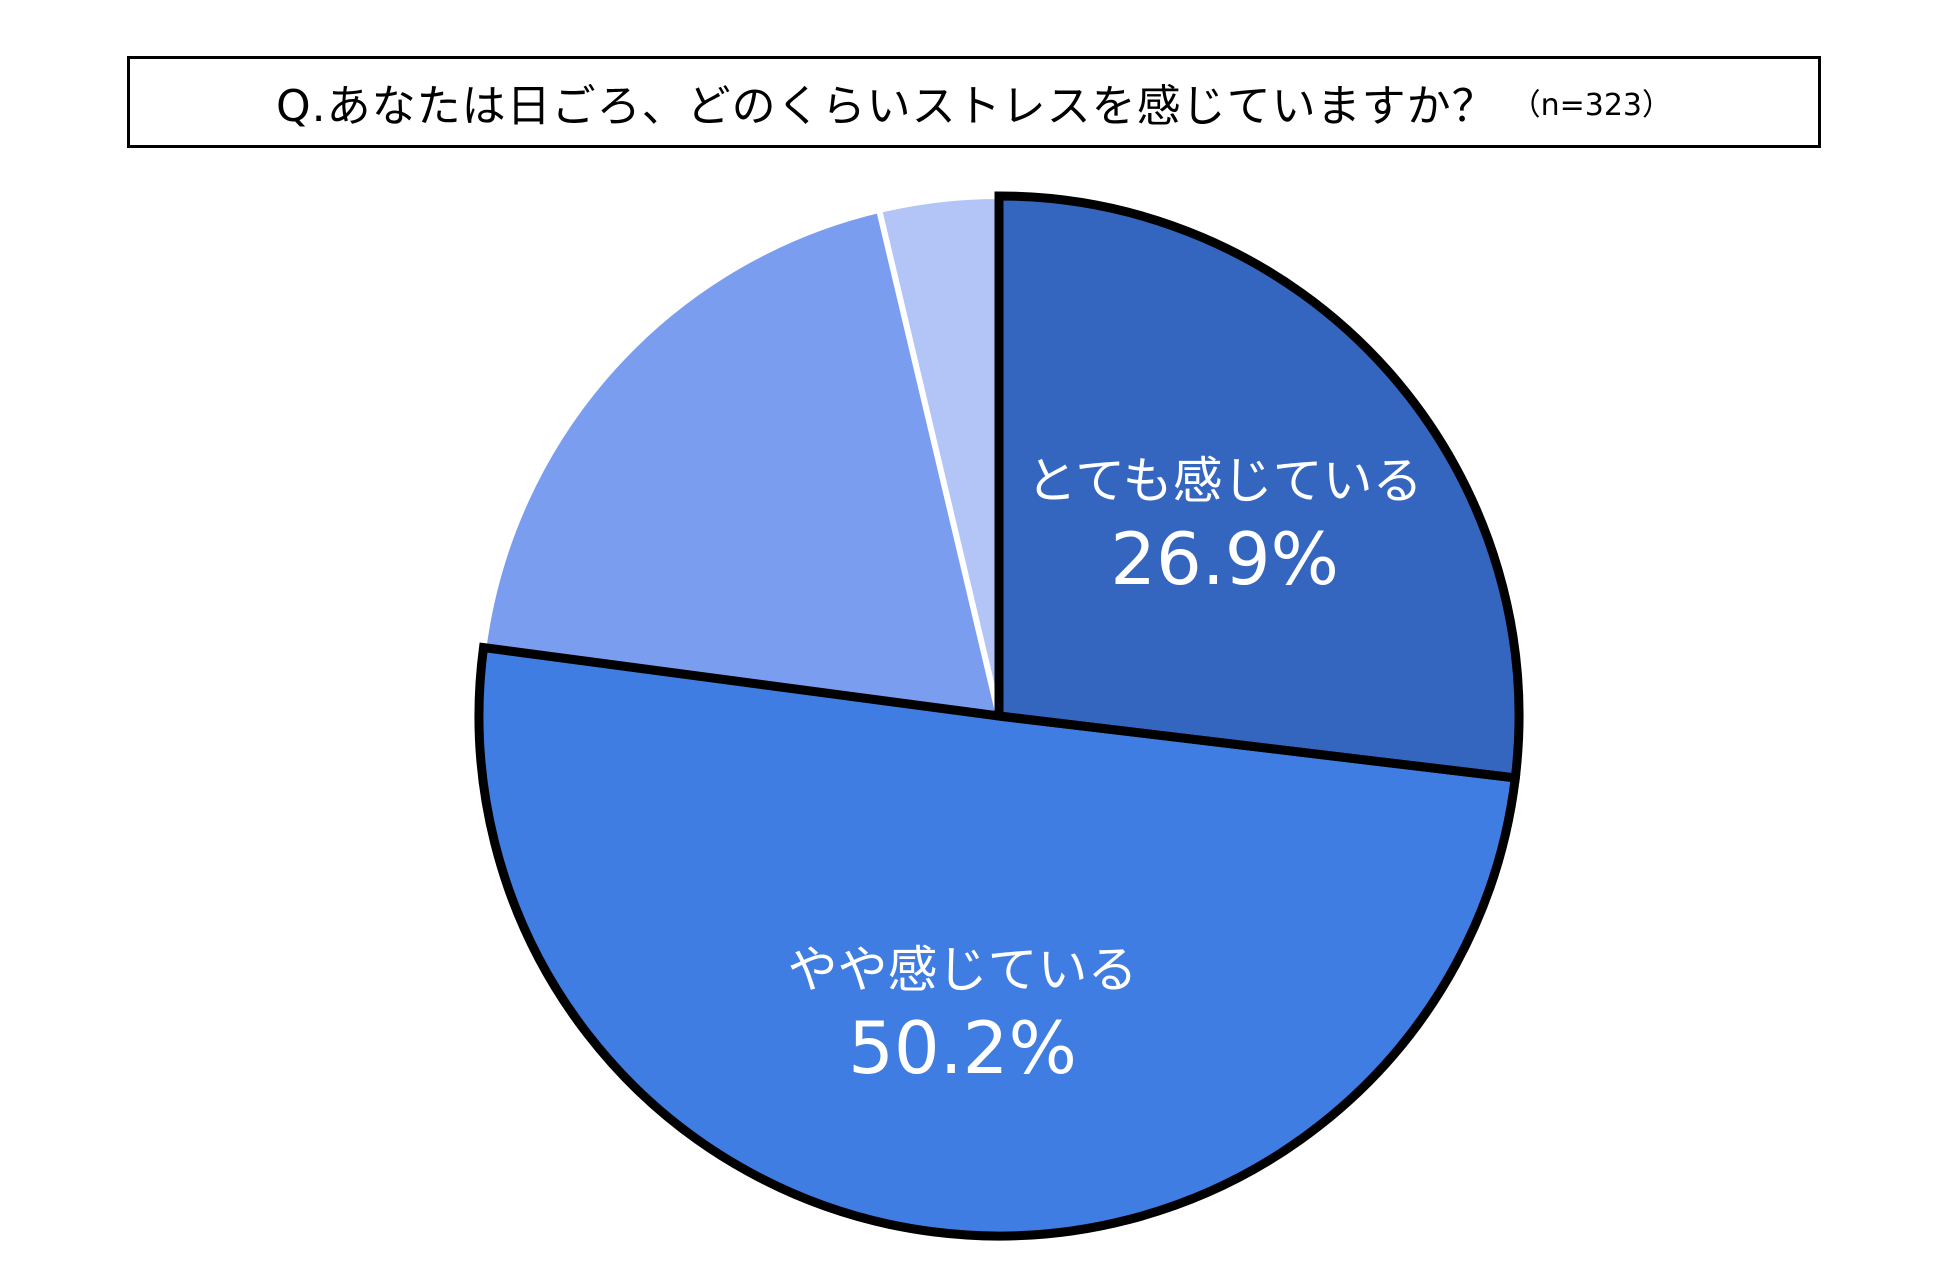 Image resolution: width=1950 pixels, height=1272 pixels. I want to click on chart-title: Q.あなたは日ごろ、どのくらいストレスを感じていますか？, so click(886, 106).